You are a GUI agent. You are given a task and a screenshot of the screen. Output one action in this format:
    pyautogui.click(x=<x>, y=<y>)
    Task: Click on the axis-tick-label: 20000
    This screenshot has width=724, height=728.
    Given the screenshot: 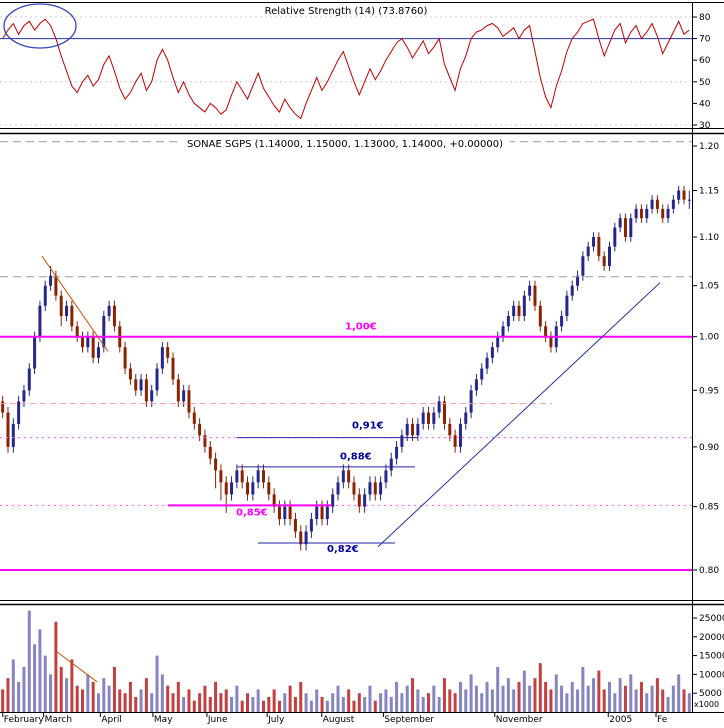 What is the action you would take?
    pyautogui.click(x=711, y=638)
    